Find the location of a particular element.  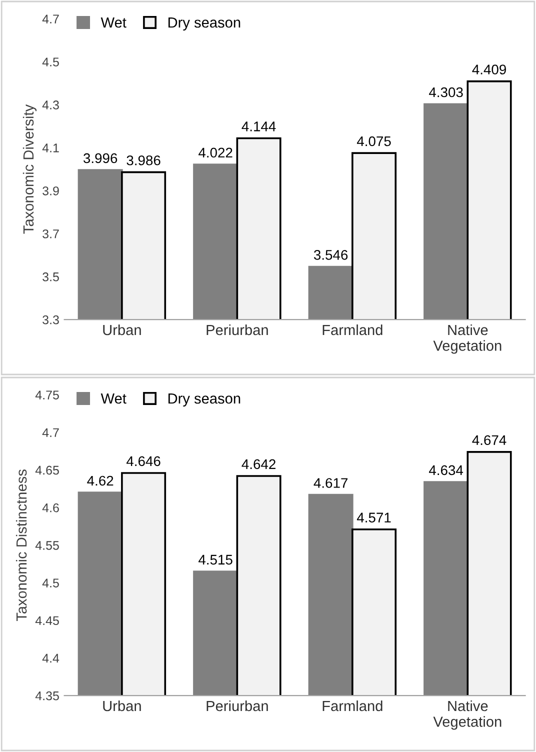

y-tick-label: 3.5 is located at coordinates (50, 277).